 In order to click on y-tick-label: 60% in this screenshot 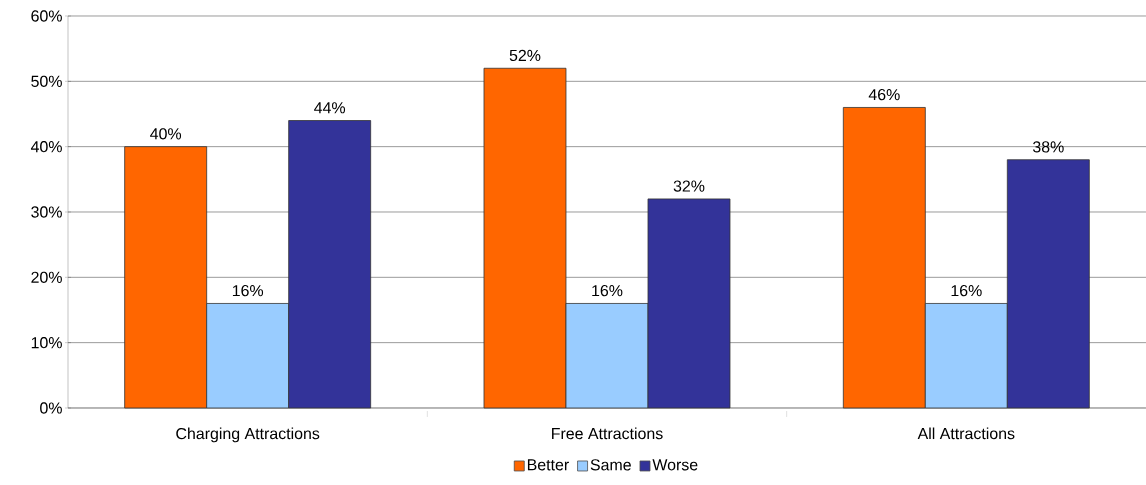, I will do `click(46, 16)`.